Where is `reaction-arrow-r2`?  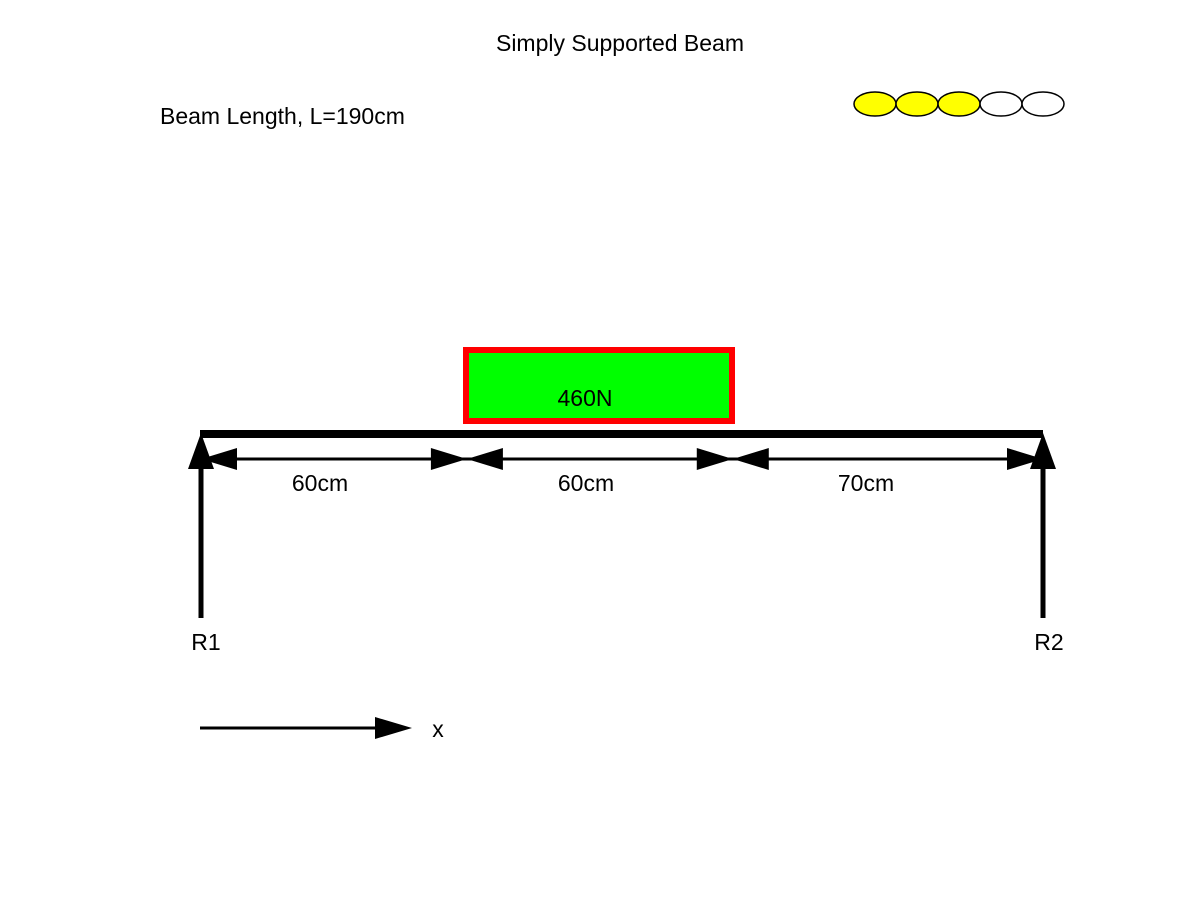 reaction-arrow-r2 is located at coordinates (1043, 525).